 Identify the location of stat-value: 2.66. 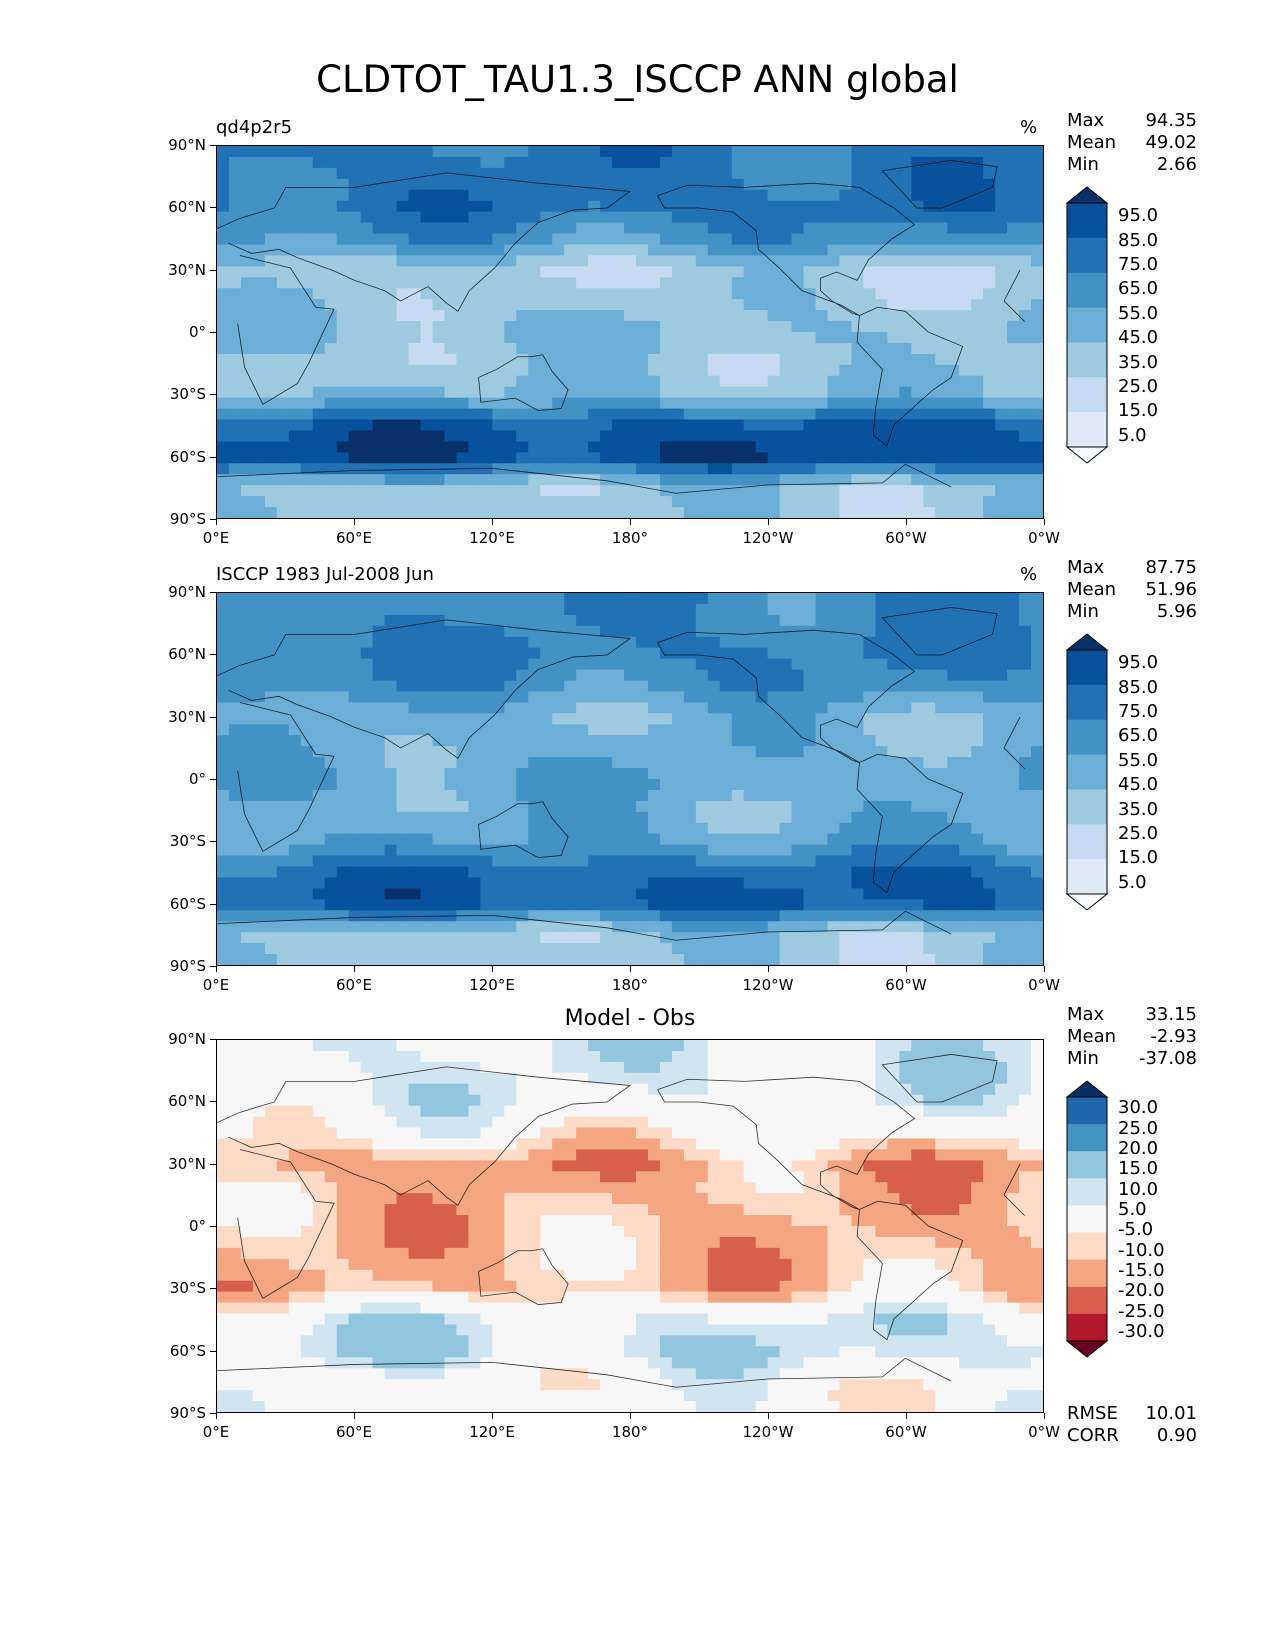
(1176, 164).